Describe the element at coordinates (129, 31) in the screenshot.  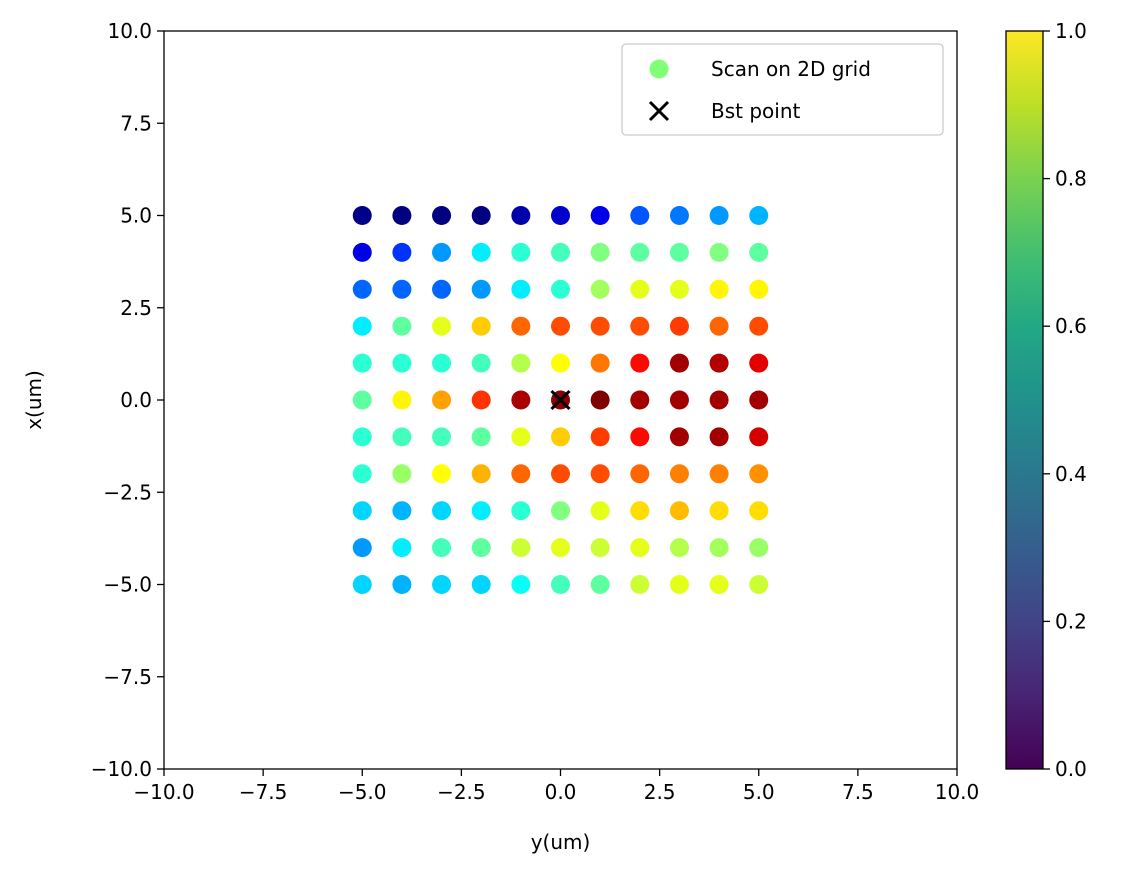
I see `y-tick-label: 10.0` at that location.